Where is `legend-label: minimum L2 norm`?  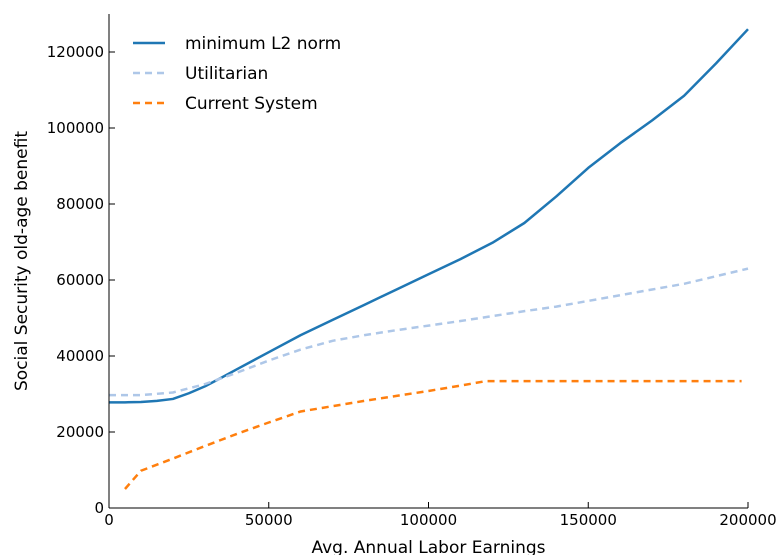 legend-label: minimum L2 norm is located at coordinates (263, 44).